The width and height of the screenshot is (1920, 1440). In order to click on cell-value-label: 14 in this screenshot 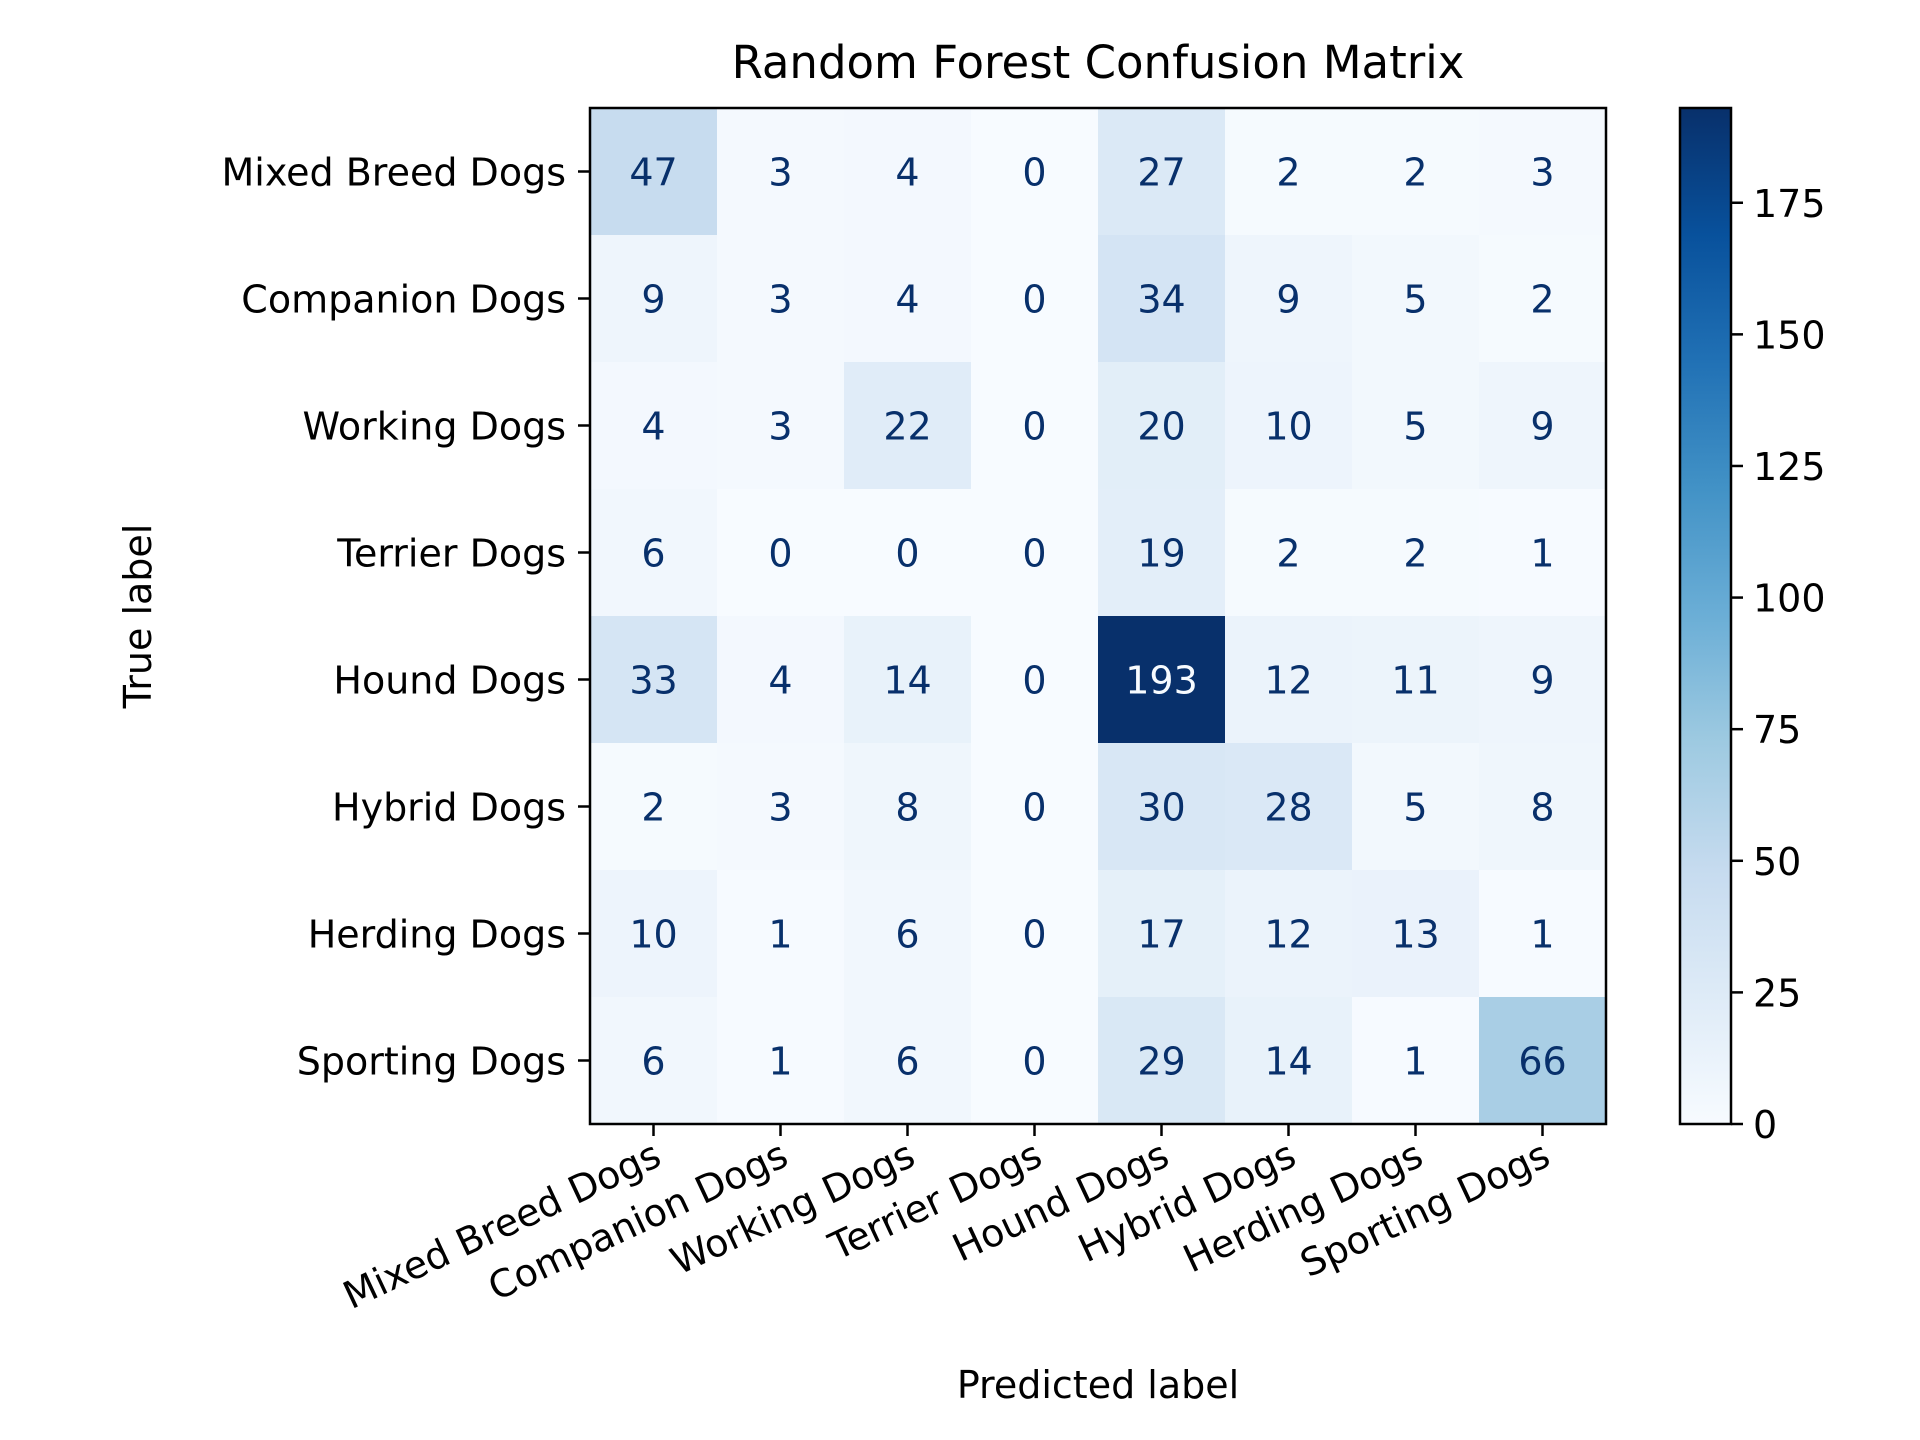, I will do `click(1288, 1062)`.